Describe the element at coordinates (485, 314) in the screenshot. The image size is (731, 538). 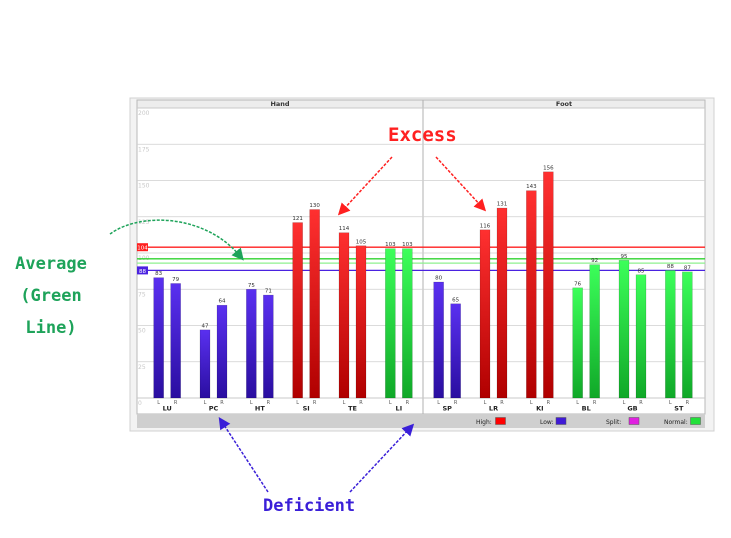
I see `bar-lr-l` at that location.